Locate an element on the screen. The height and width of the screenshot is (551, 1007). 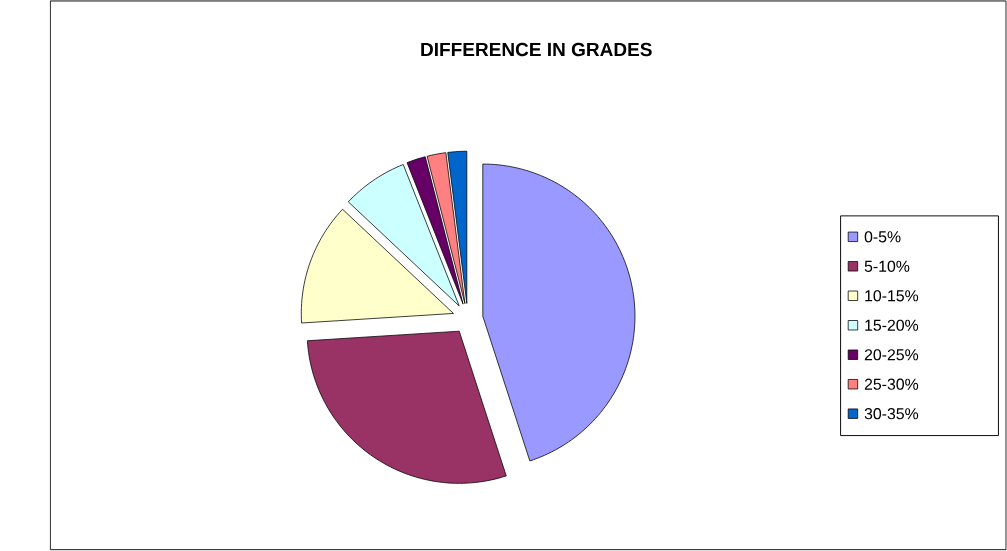
legend-label: 0-5% is located at coordinates (882, 237).